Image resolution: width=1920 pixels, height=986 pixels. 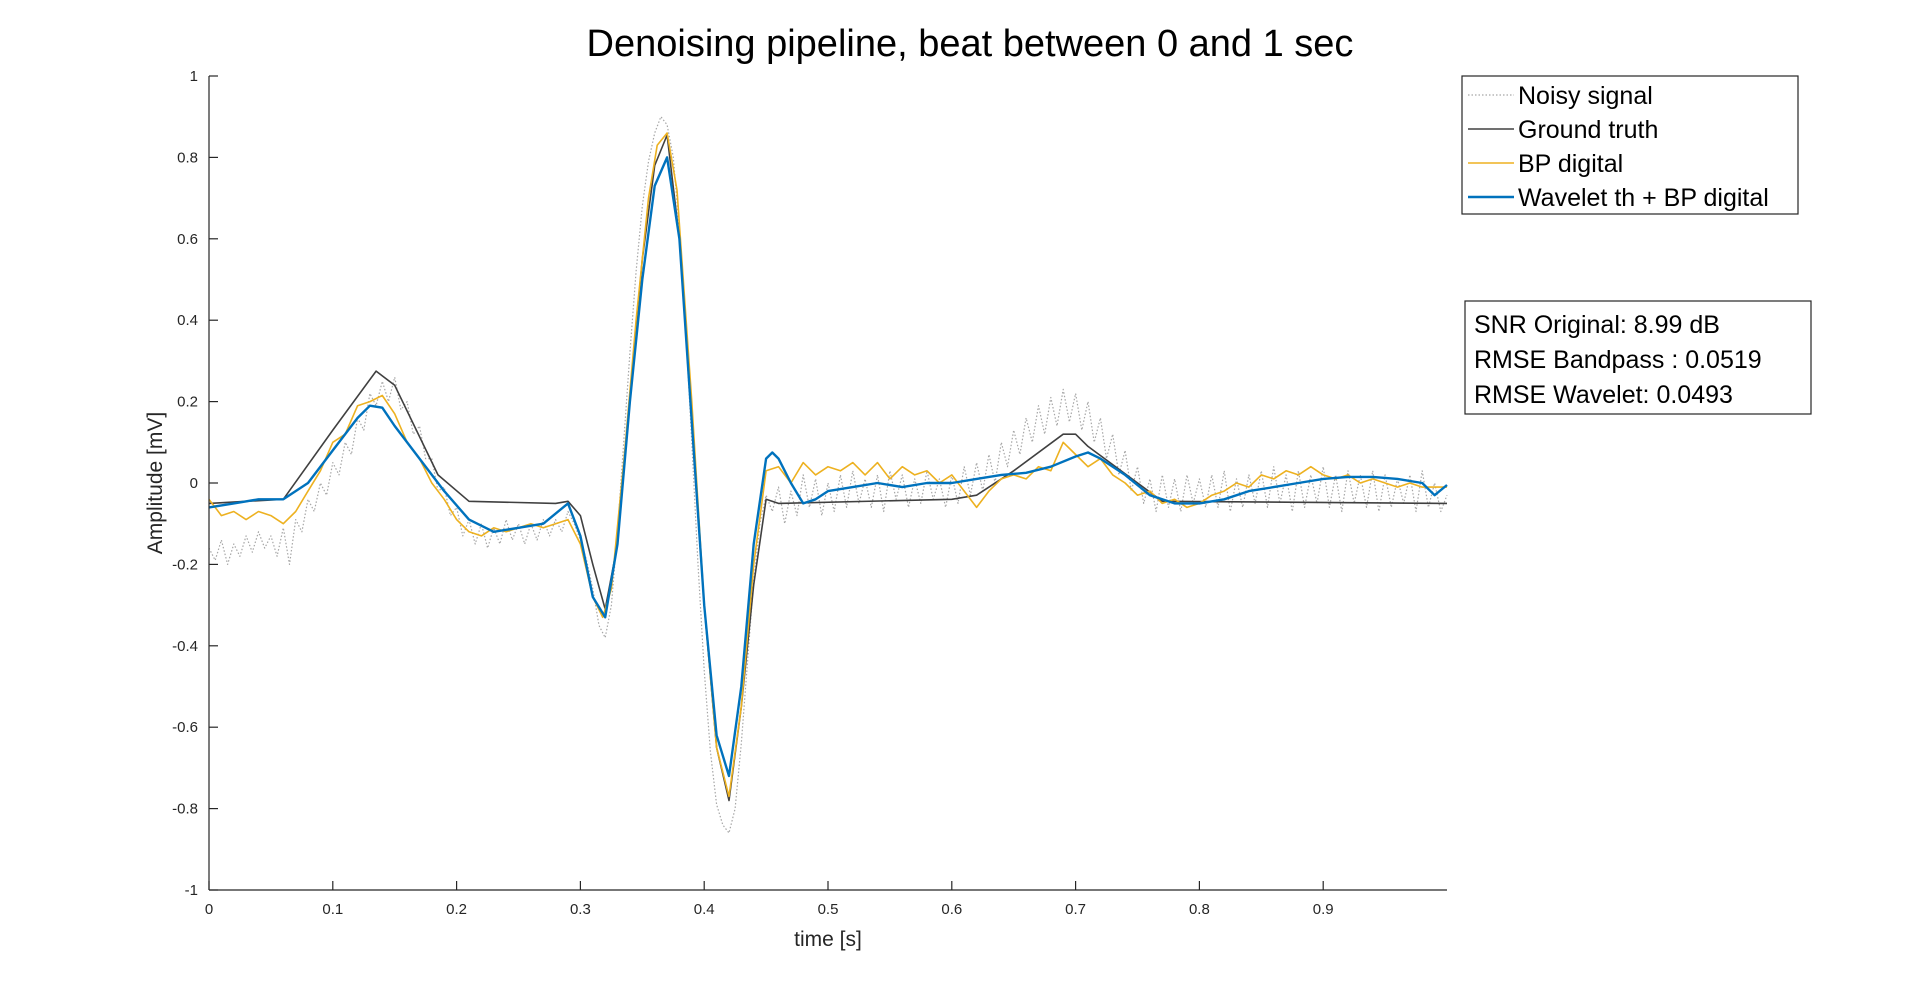 I want to click on stats-snr-original: SNR Original: 8.99 dB, so click(x=1597, y=325).